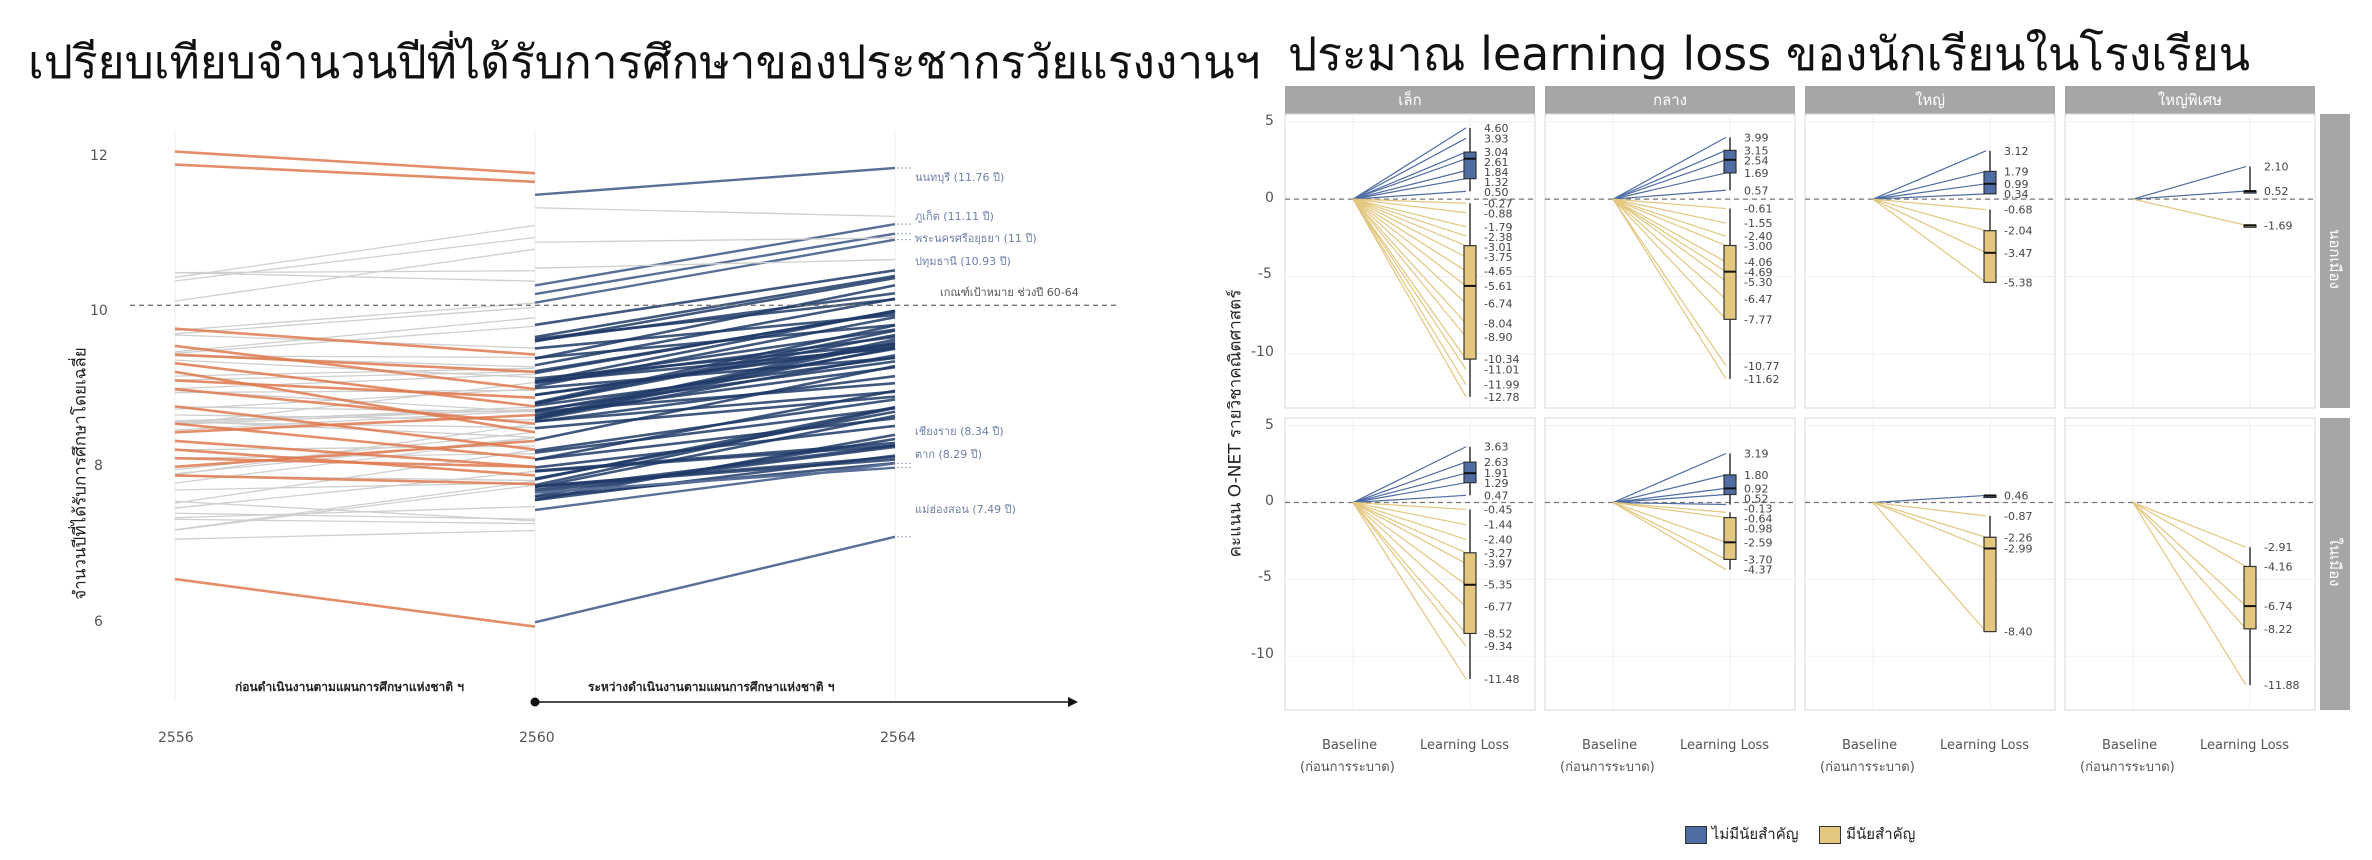 This screenshot has width=2372, height=860. Describe the element at coordinates (2278, 629) in the screenshot. I see `value-label: -8.22` at that location.